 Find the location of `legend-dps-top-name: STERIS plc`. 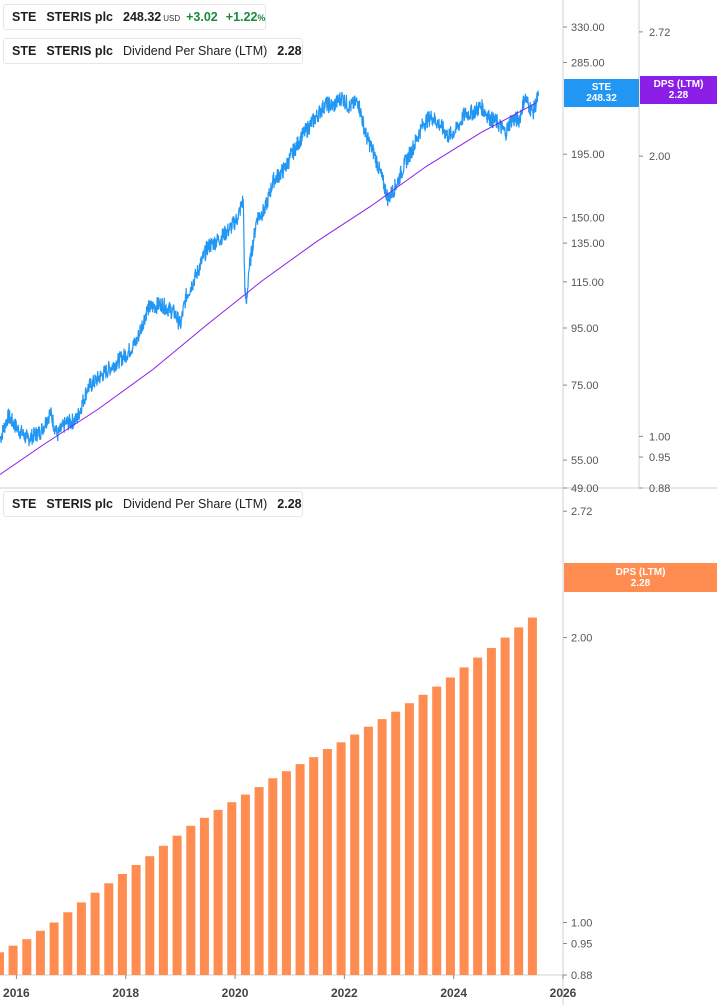

legend-dps-top-name: STERIS plc is located at coordinates (79, 51).